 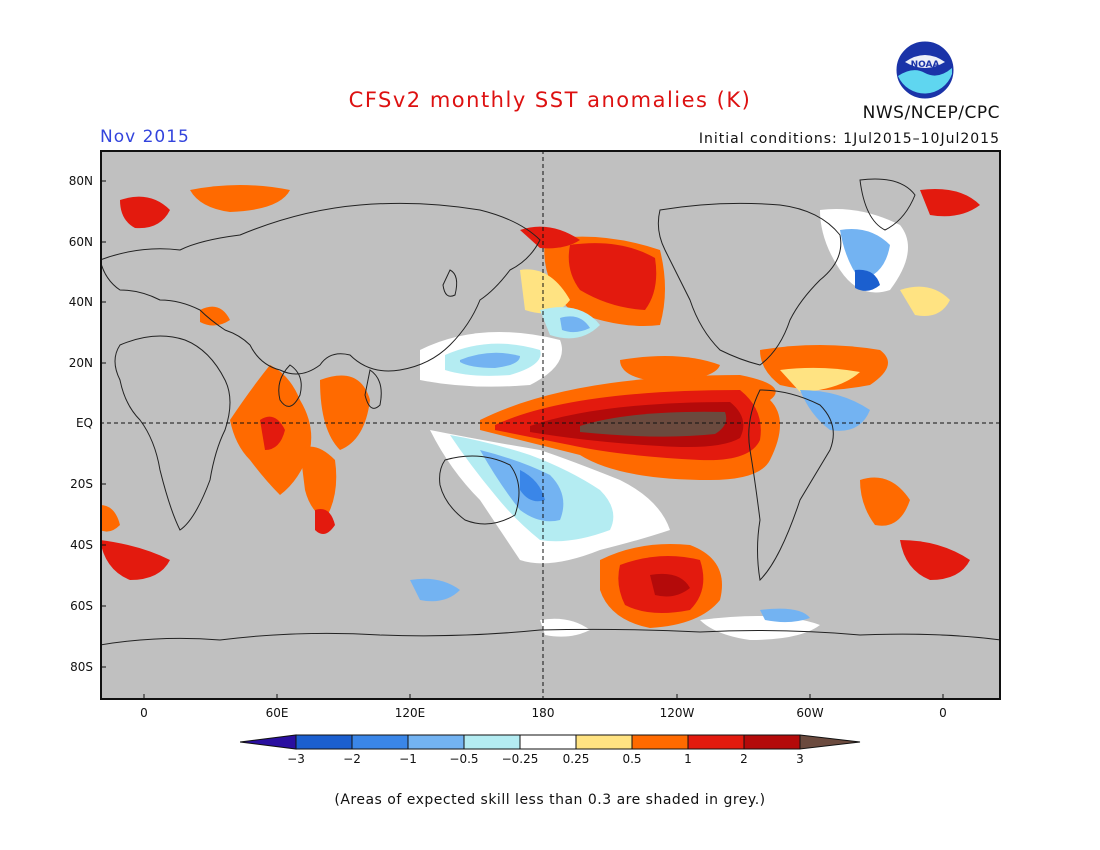 I want to click on organization-label: NWS/NCEP/CPC, so click(x=931, y=113).